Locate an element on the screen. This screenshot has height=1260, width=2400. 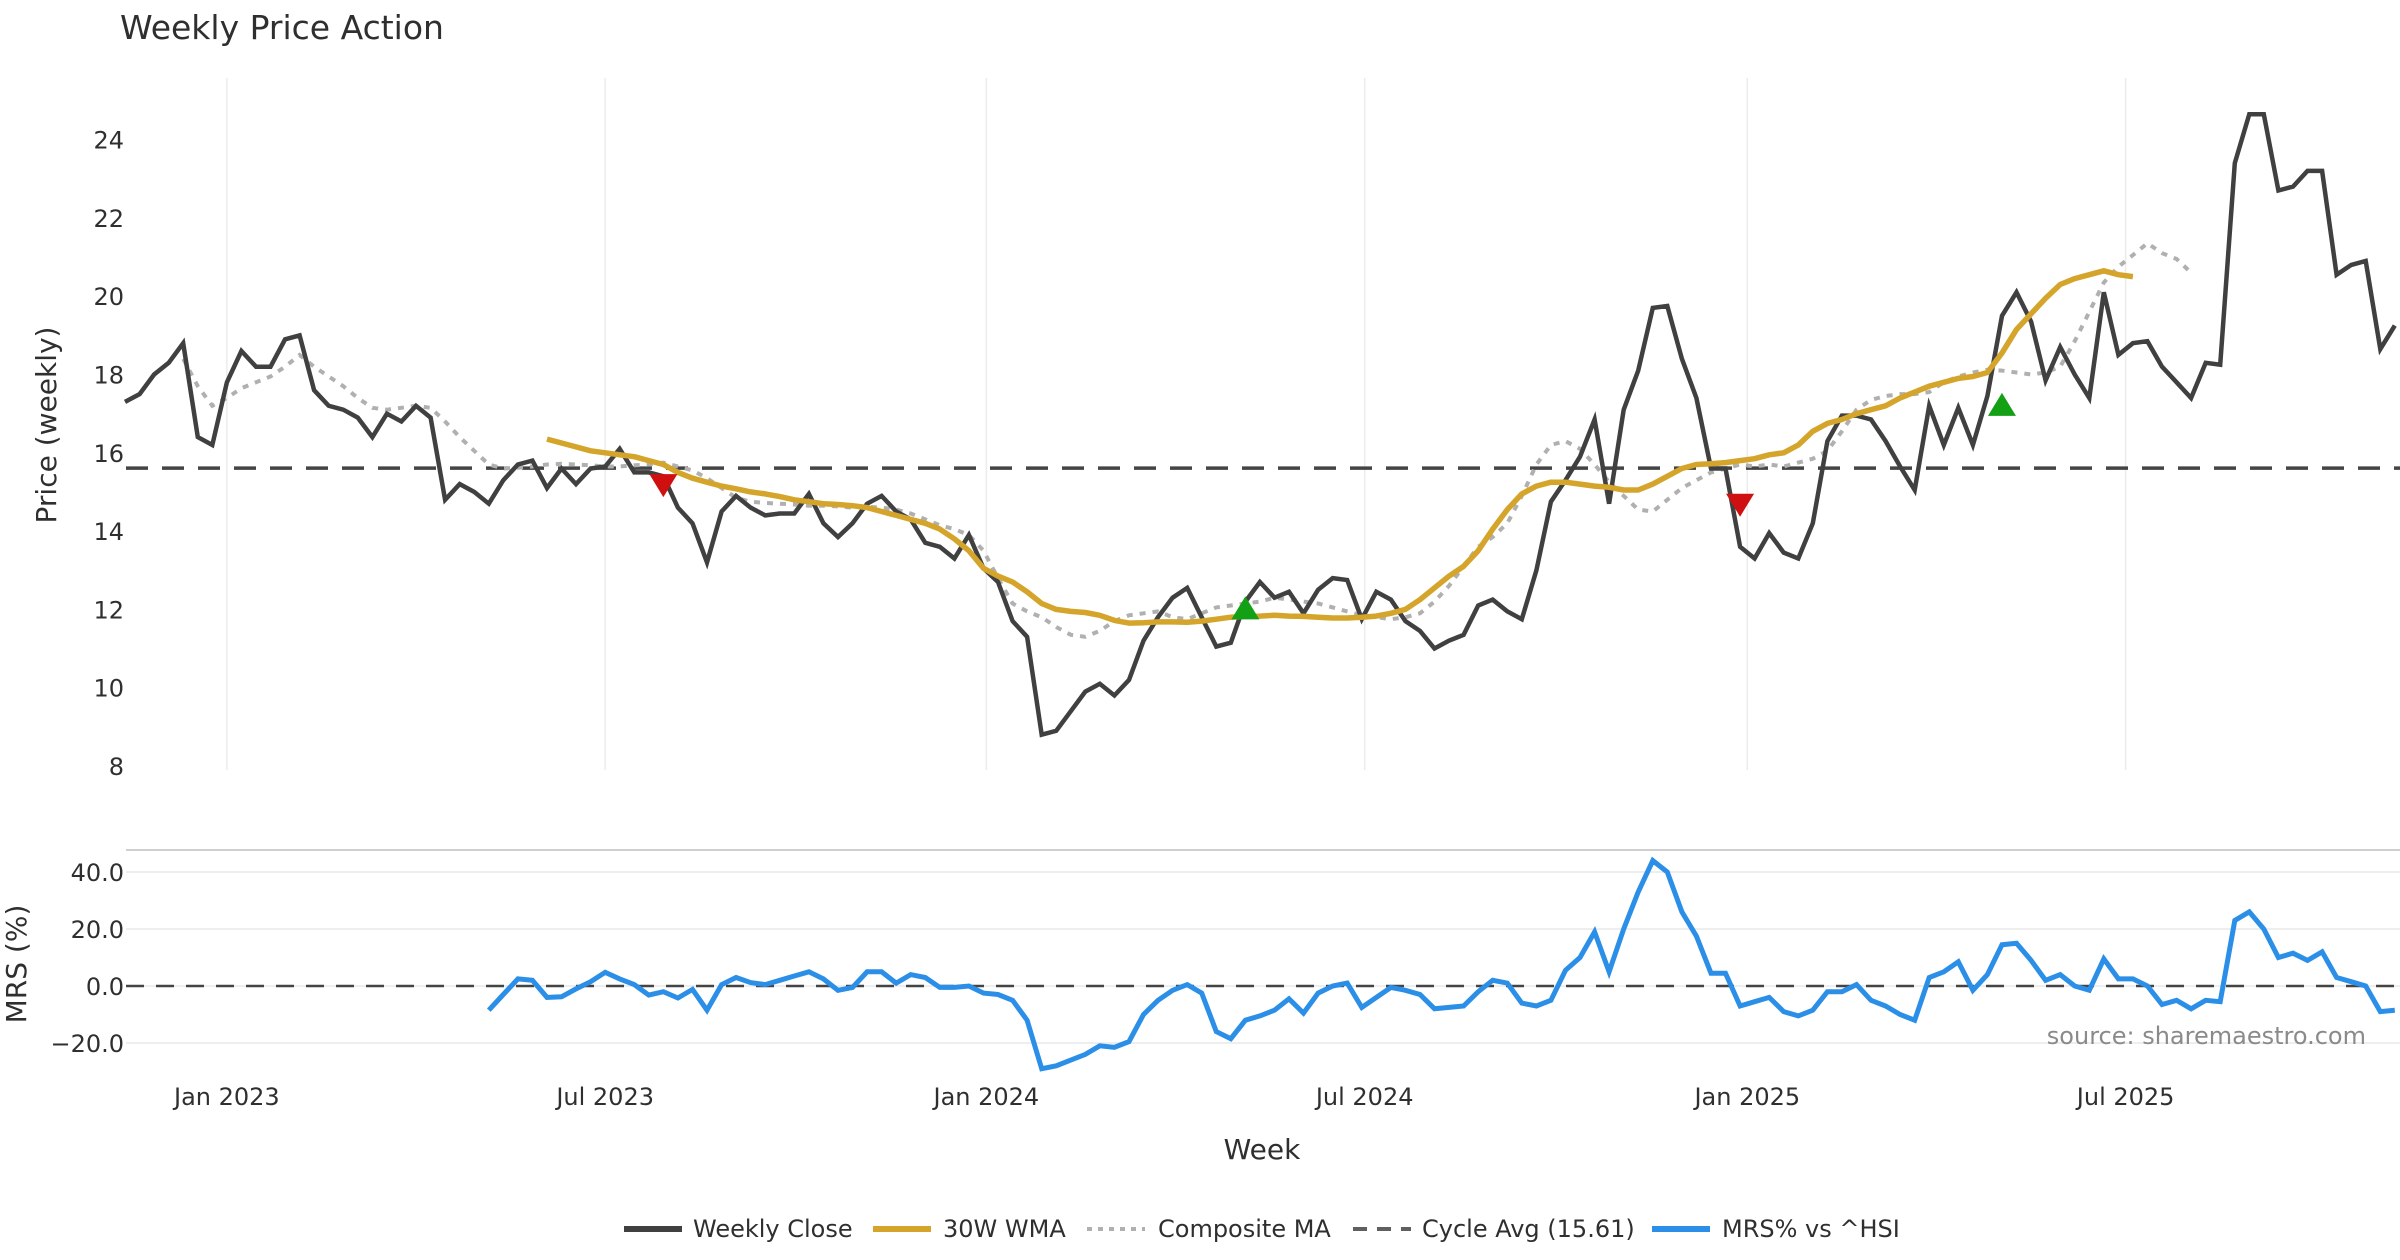
x-tick-label: Jan 2023 is located at coordinates (226, 1097).